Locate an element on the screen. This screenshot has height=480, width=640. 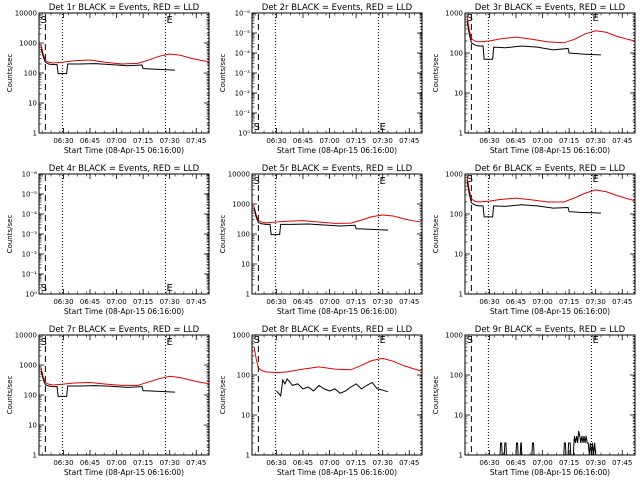
y-tick-label: 10⁻¹ is located at coordinates (30, 275).